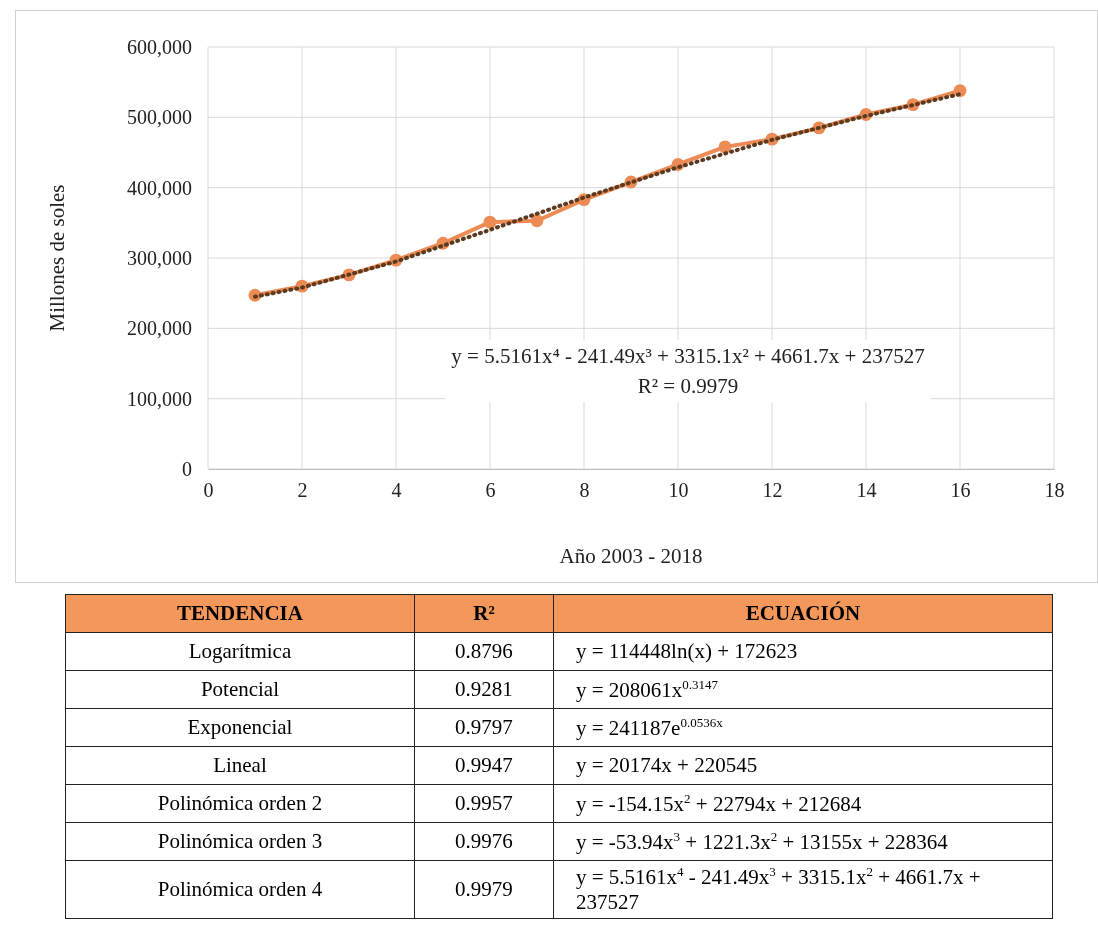 The height and width of the screenshot is (946, 1098). What do you see at coordinates (803, 651) in the screenshot?
I see `text: y = 114448ln(x) + 172623` at bounding box center [803, 651].